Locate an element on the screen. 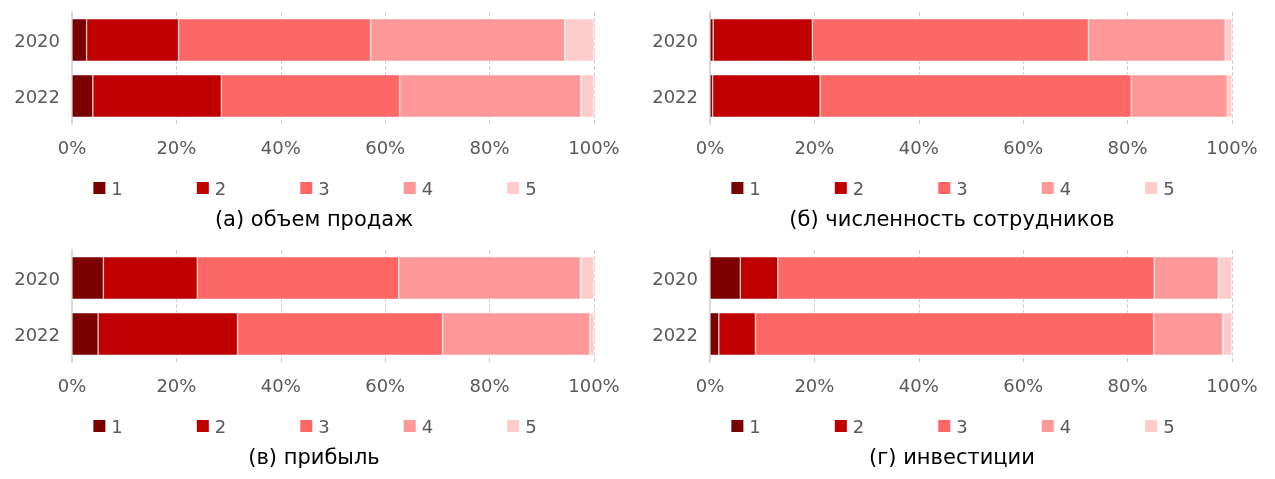 The image size is (1275, 479). text: (г) инвестиции is located at coordinates (952, 456).